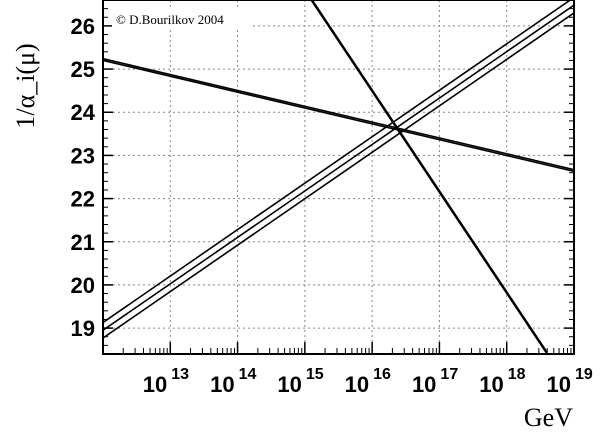 The image size is (610, 432). I want to click on x-tick-label-exponent: 14, so click(248, 374).